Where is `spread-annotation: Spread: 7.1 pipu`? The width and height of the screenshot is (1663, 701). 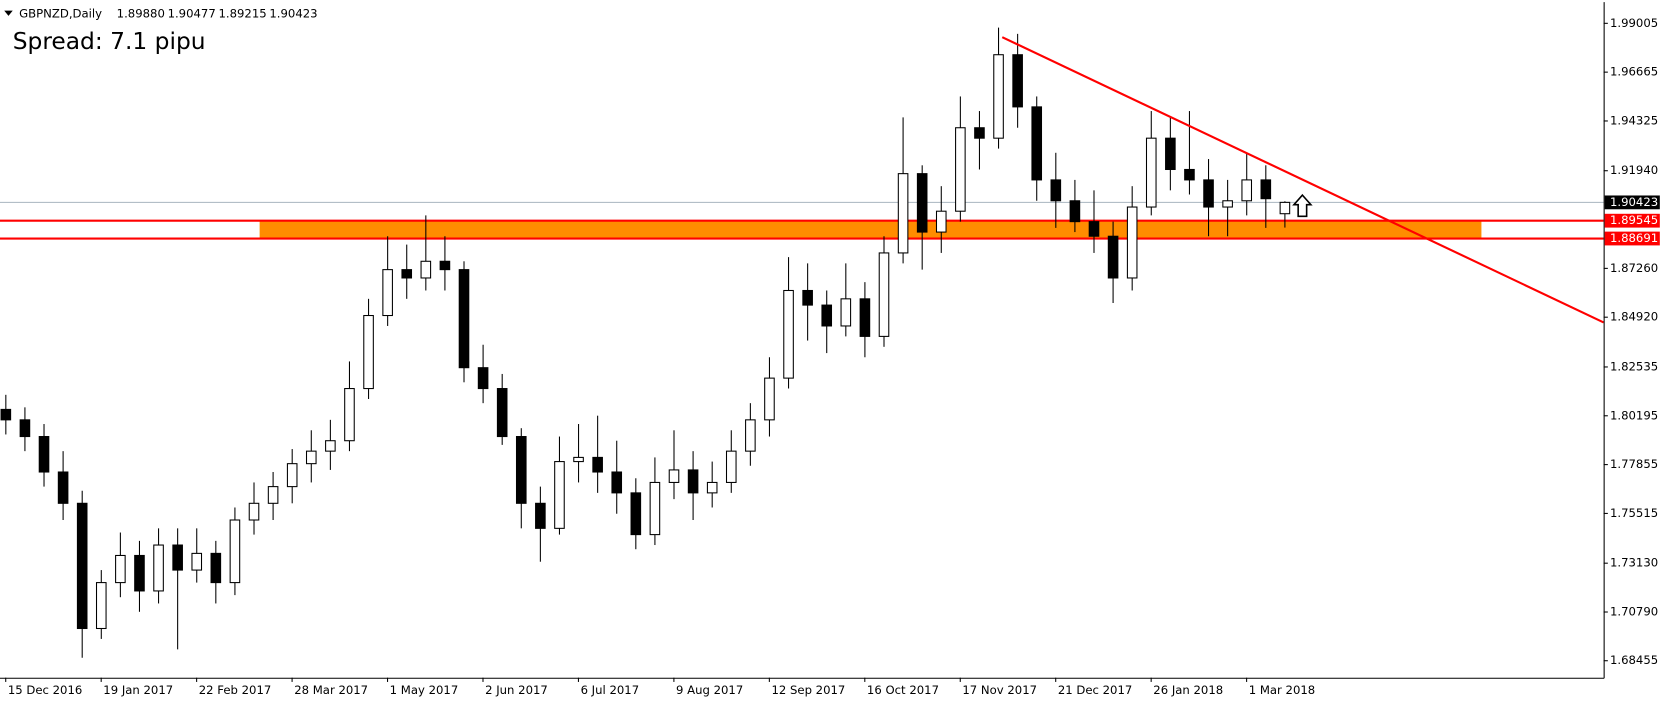
spread-annotation: Spread: 7.1 pipu is located at coordinates (109, 41).